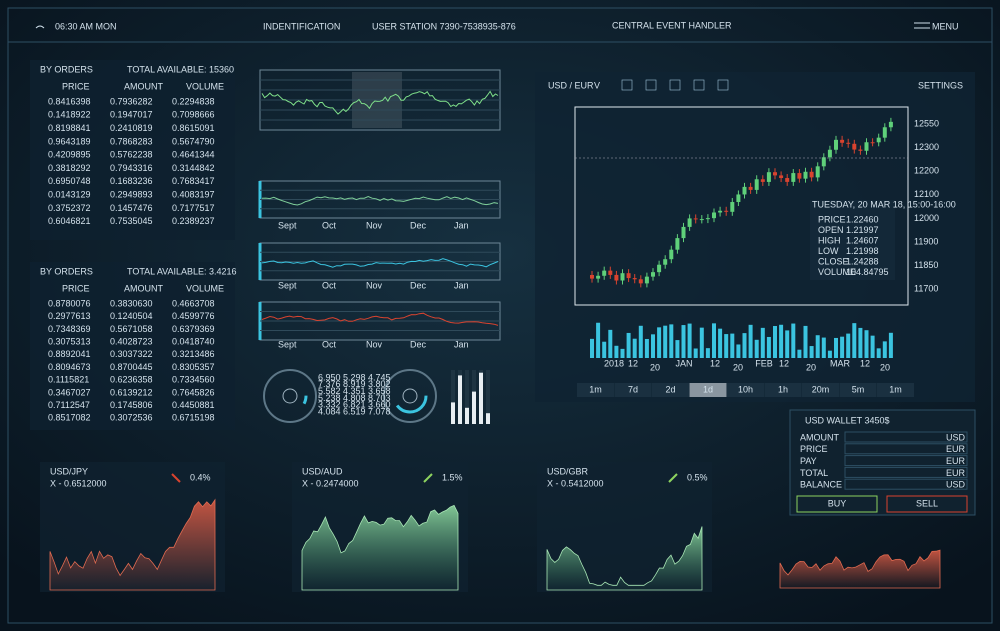 This screenshot has height=631, width=1000. What do you see at coordinates (922, 25) in the screenshot?
I see `menu-icon` at bounding box center [922, 25].